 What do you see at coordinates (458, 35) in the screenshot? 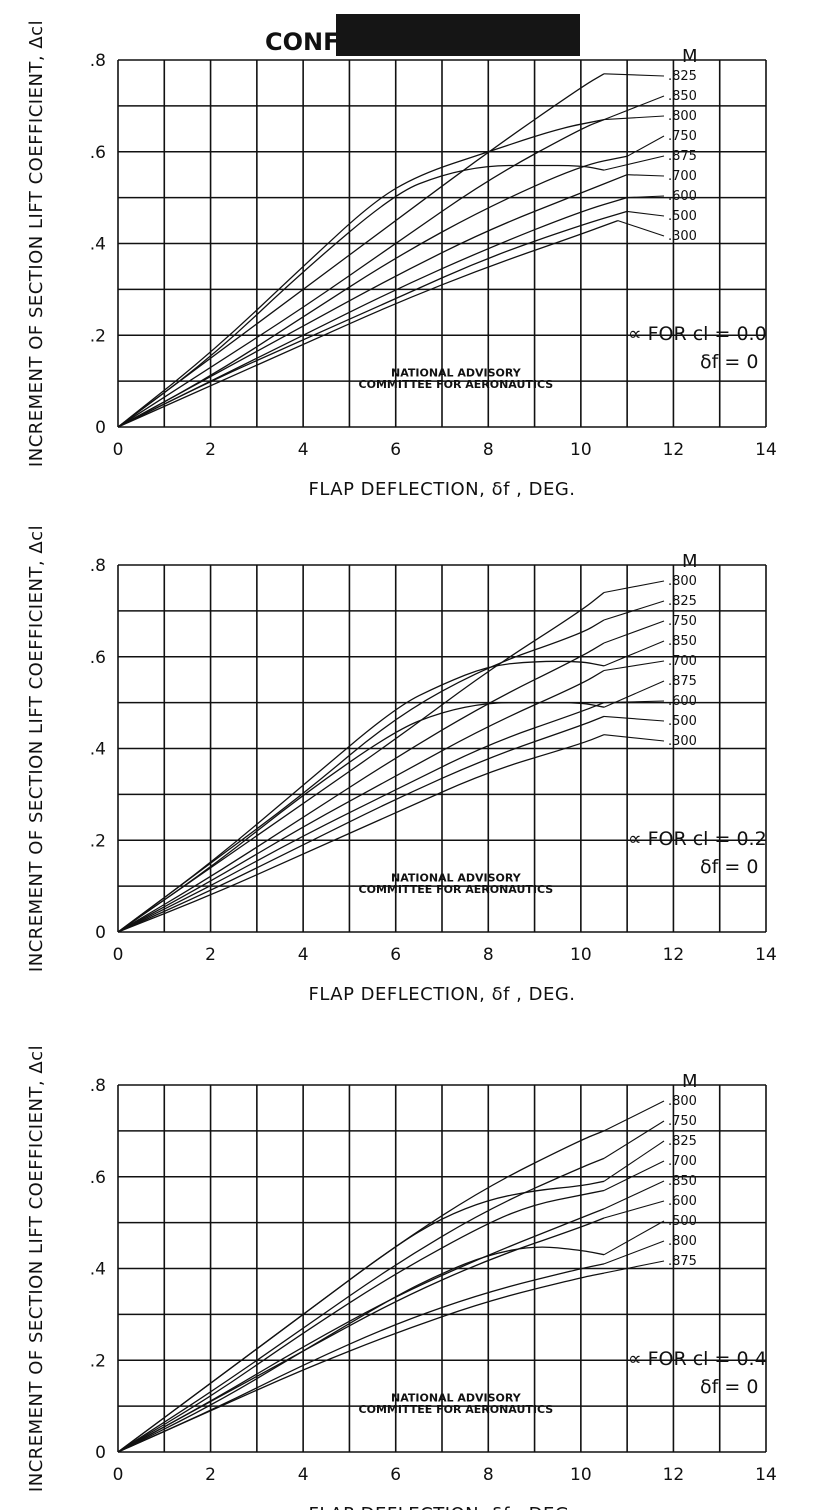
I see `redaction-block` at bounding box center [458, 35].